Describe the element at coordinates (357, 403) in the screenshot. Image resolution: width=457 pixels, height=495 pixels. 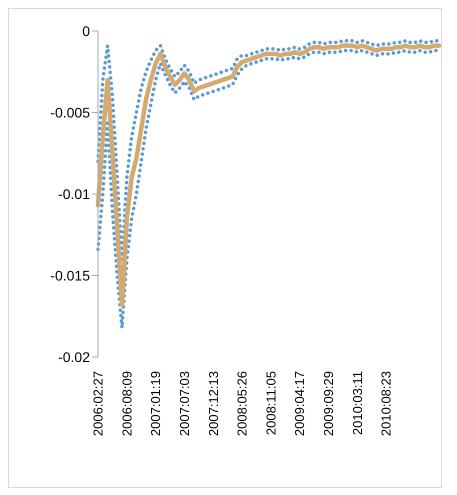
I see `x-tick-label: 2010:03:11` at that location.